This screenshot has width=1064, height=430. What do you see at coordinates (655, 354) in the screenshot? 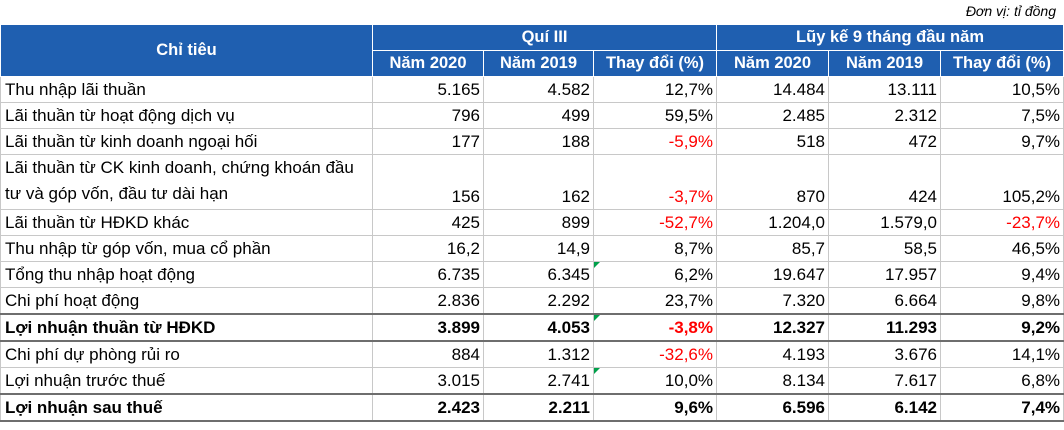
I see `cell-q3-change: -32,6%` at bounding box center [655, 354].